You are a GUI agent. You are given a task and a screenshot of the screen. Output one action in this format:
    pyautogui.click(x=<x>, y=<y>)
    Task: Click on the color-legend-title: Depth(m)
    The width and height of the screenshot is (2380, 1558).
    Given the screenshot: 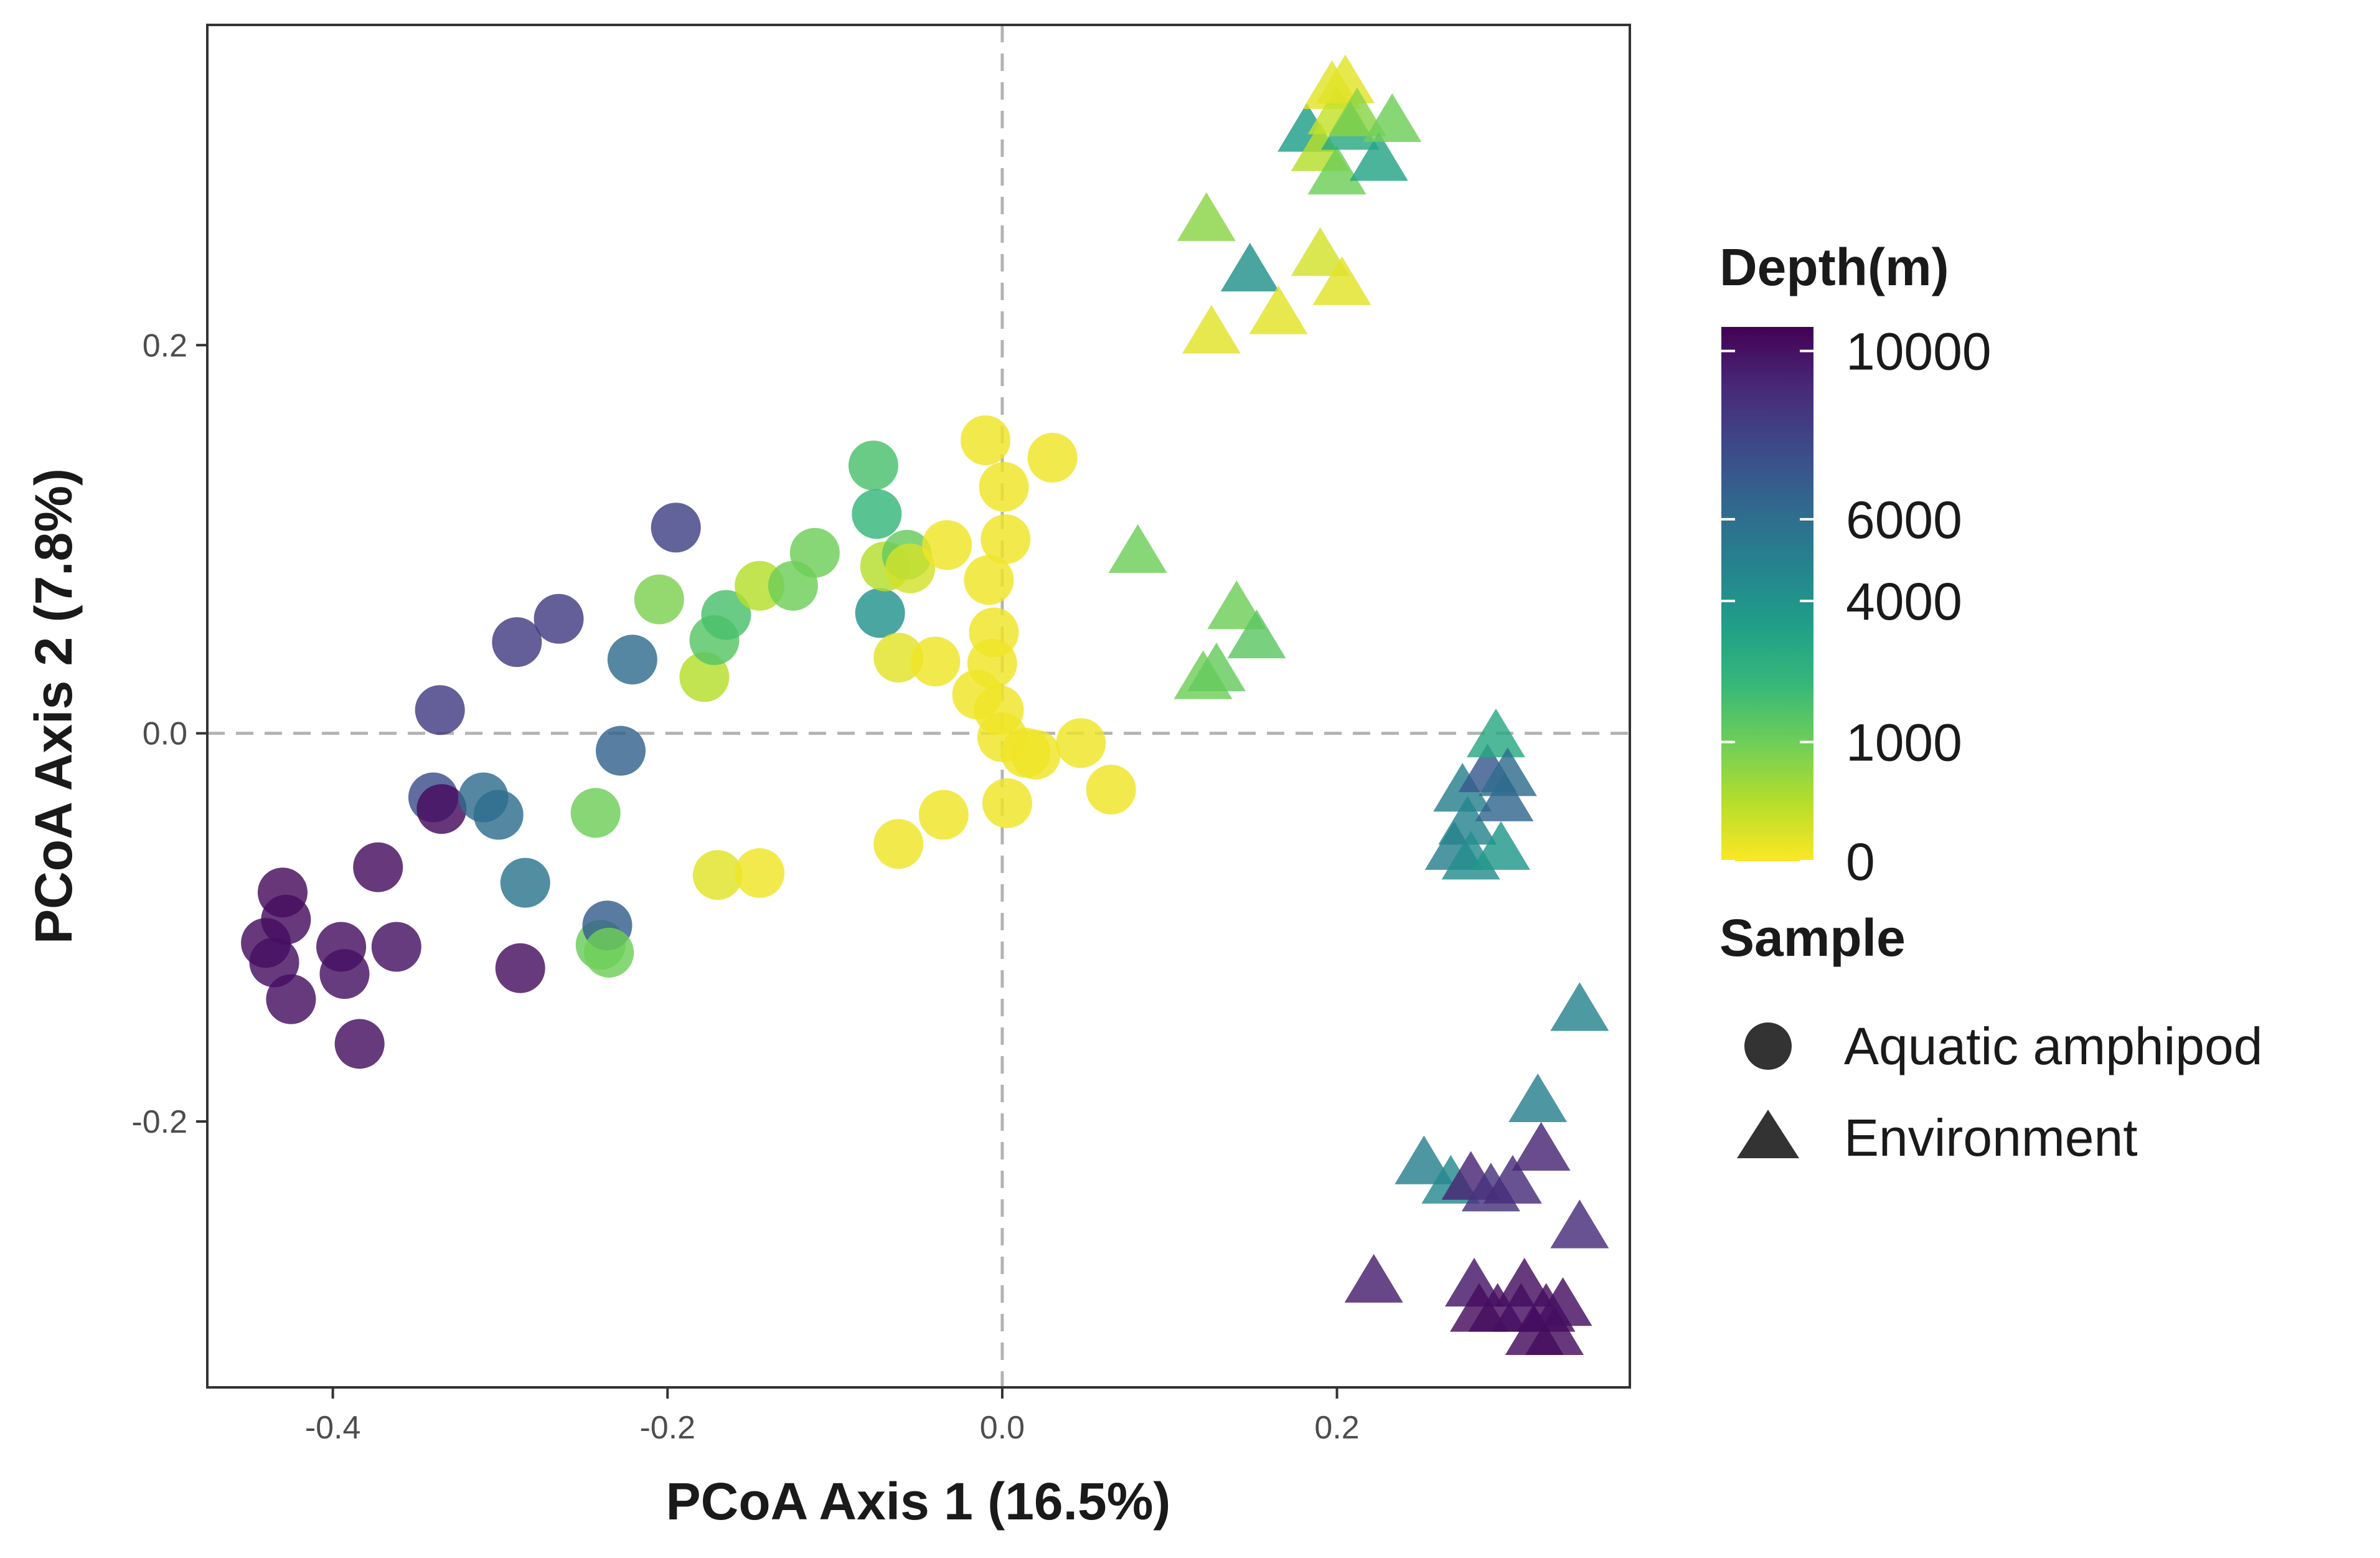 What is the action you would take?
    pyautogui.click(x=1834, y=267)
    